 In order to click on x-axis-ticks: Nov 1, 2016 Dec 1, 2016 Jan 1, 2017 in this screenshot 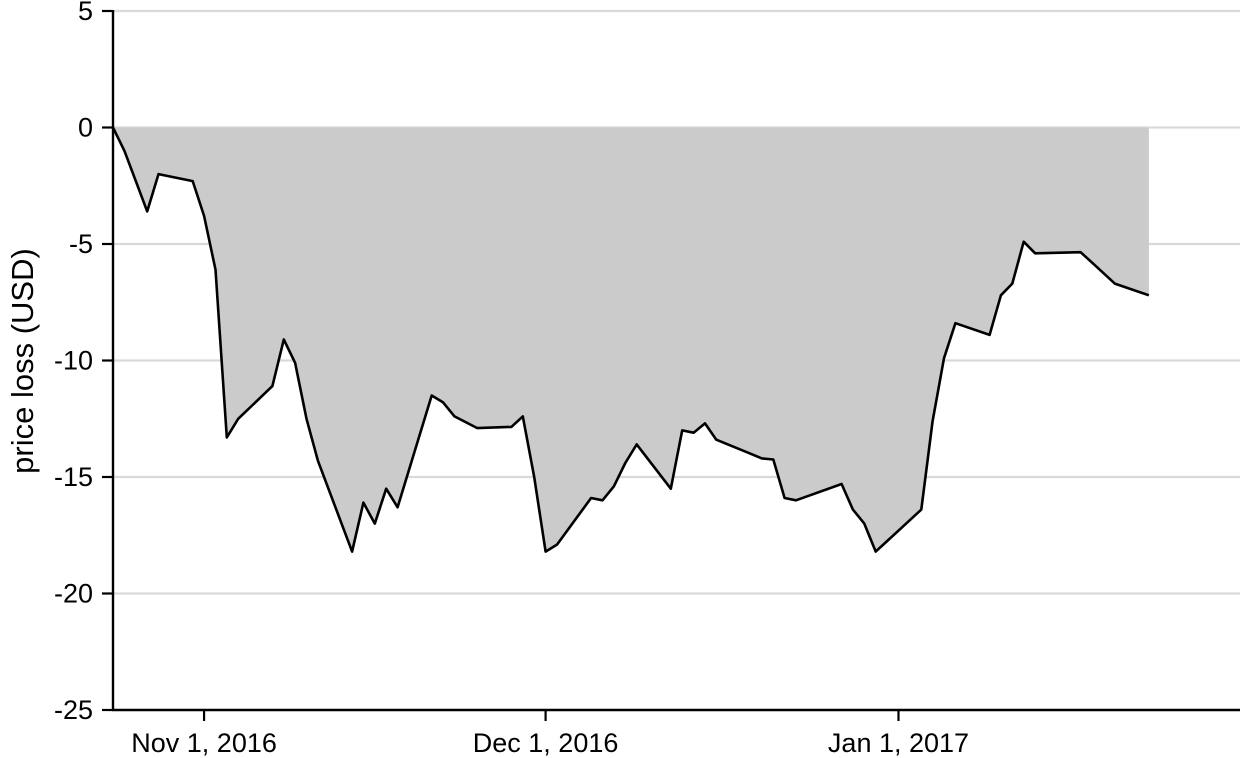, I will do `click(550, 734)`.